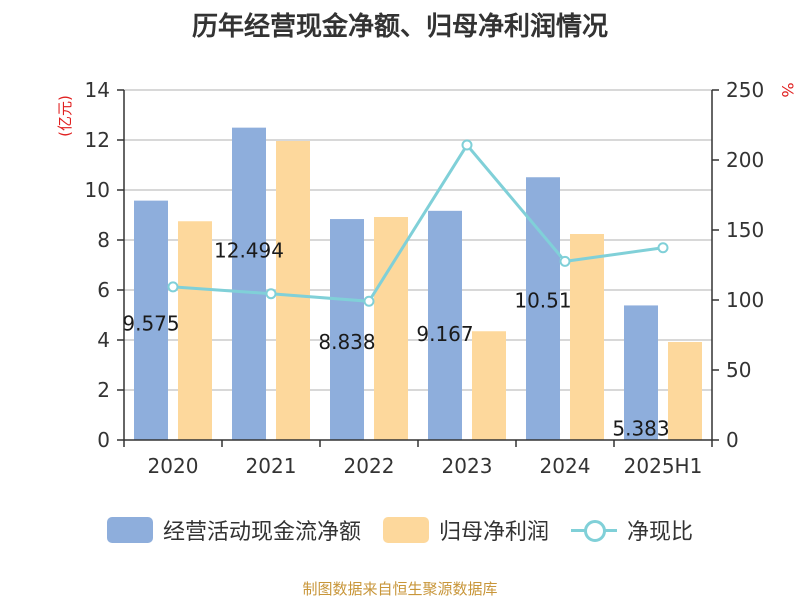 The height and width of the screenshot is (600, 800). Describe the element at coordinates (369, 466) in the screenshot. I see `x-tick-label: 2022` at that location.